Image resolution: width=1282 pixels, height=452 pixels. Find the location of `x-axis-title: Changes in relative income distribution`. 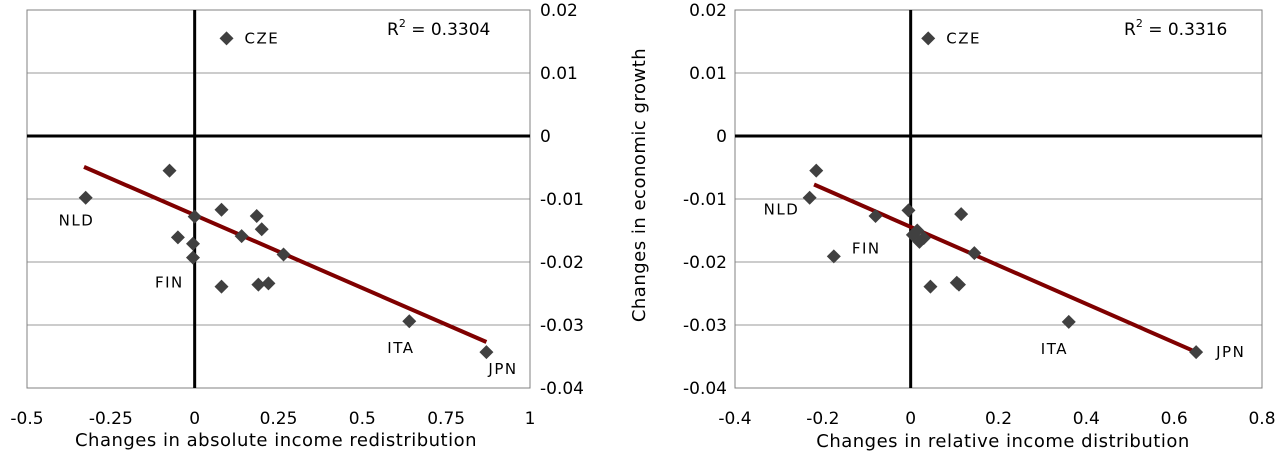

x-axis-title: Changes in relative income distribution is located at coordinates (1003, 441).